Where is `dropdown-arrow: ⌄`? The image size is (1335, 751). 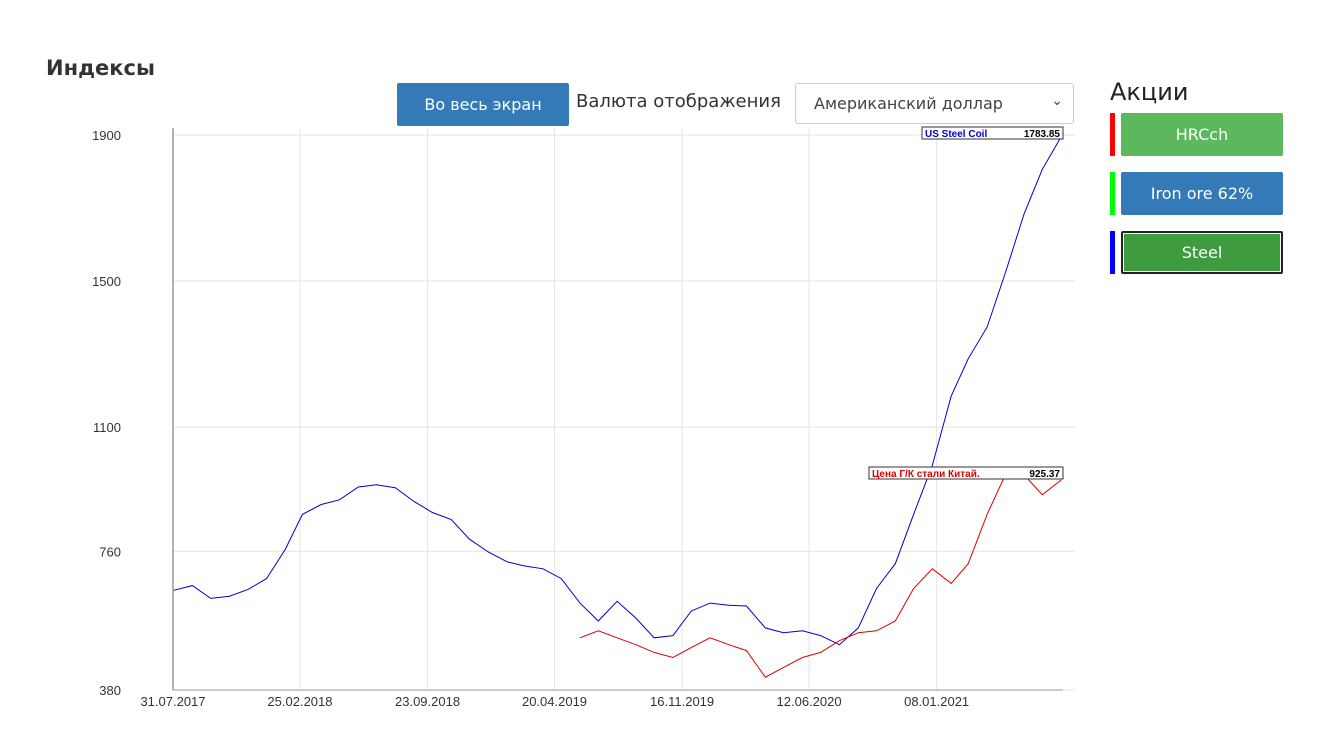 dropdown-arrow: ⌄ is located at coordinates (1057, 101).